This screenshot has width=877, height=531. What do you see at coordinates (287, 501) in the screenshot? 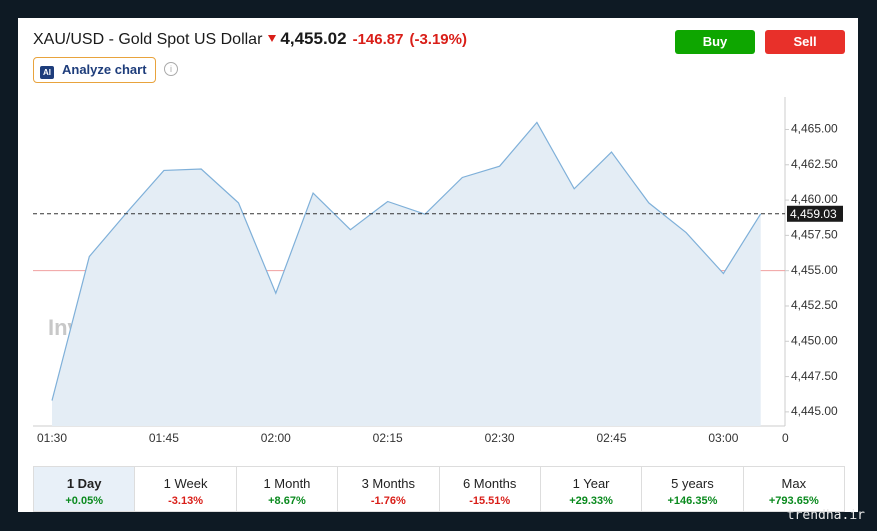
I see `period-change: +8.67%` at bounding box center [287, 501].